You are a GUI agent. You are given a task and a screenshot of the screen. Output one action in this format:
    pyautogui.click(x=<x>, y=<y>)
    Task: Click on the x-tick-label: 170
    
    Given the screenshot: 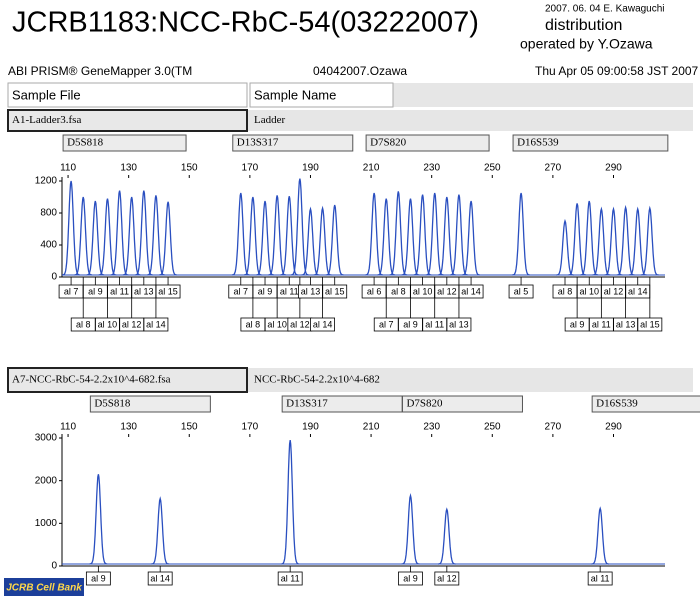 What is the action you would take?
    pyautogui.click(x=250, y=168)
    